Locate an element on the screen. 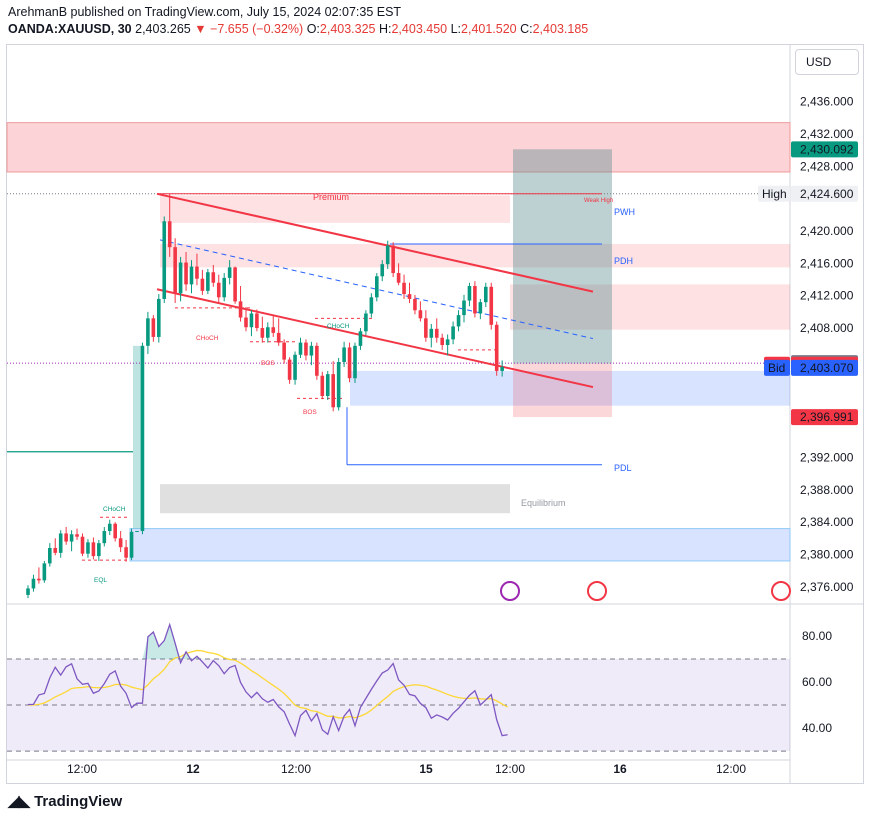  us-flag-event-icon is located at coordinates (597, 591).